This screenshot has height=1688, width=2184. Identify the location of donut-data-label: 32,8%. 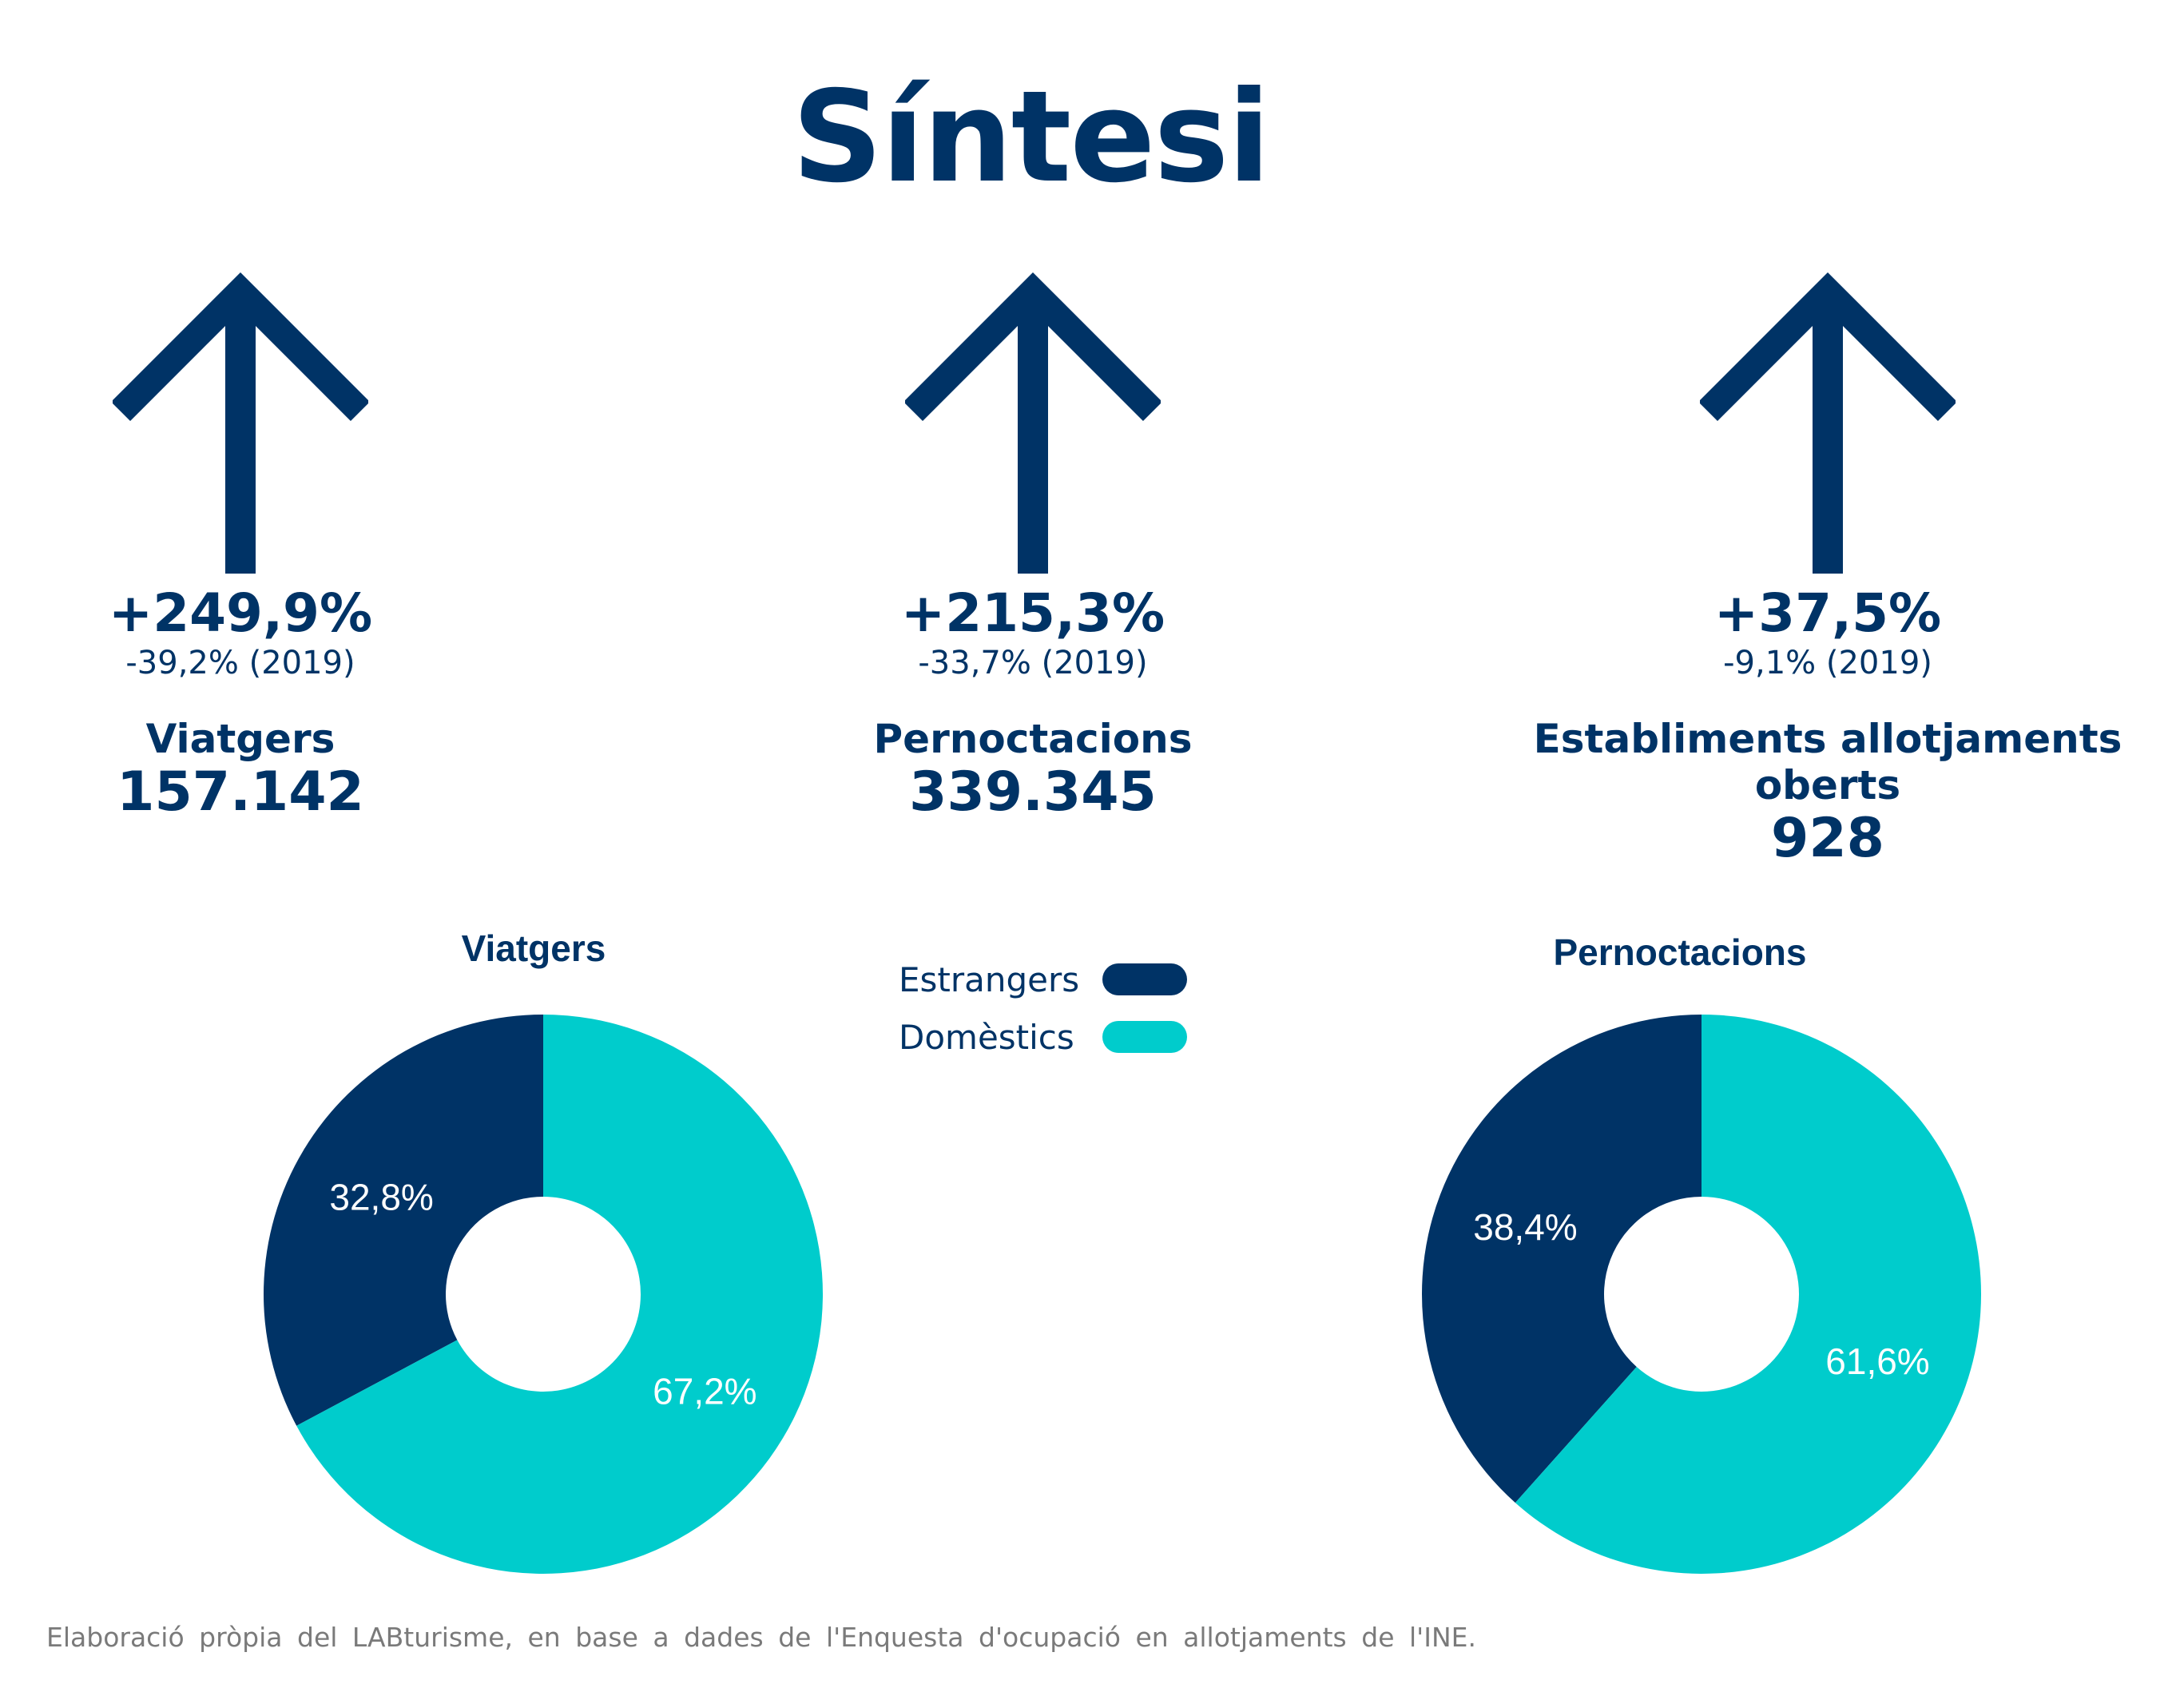
(381, 1197).